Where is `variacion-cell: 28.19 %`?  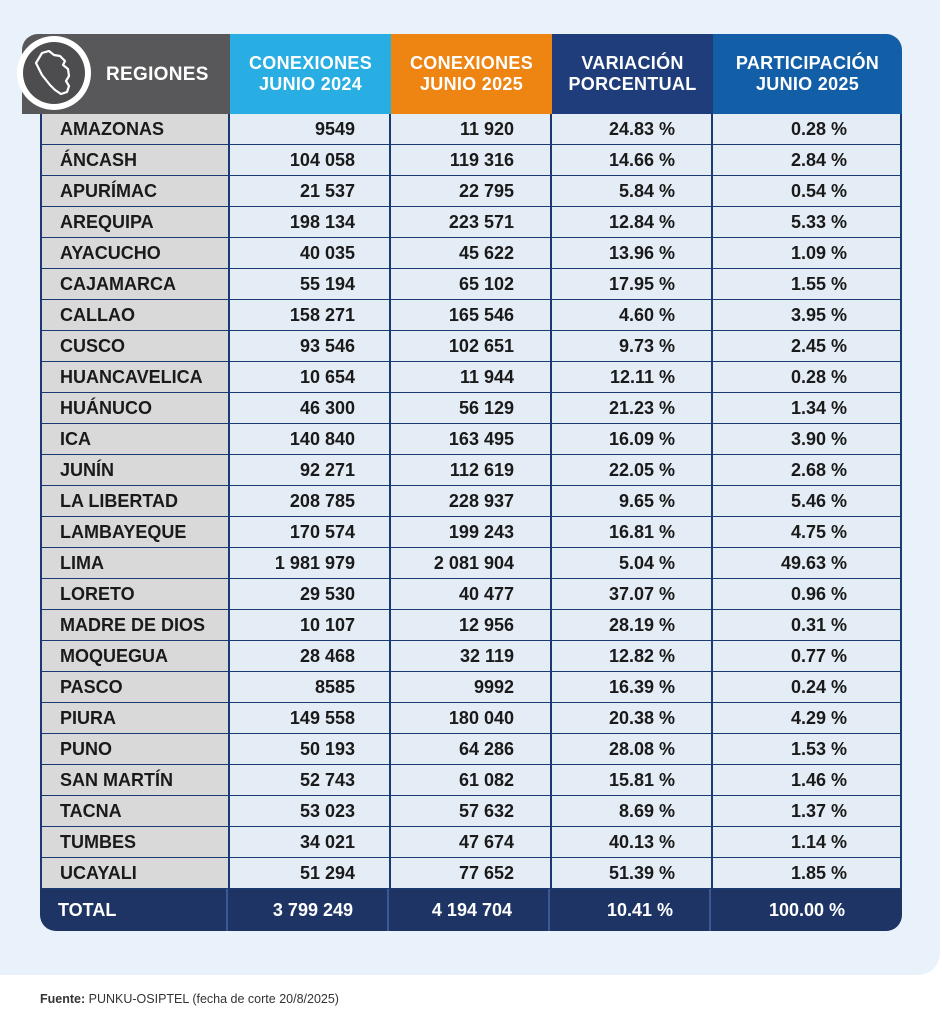
variacion-cell: 28.19 % is located at coordinates (632, 625).